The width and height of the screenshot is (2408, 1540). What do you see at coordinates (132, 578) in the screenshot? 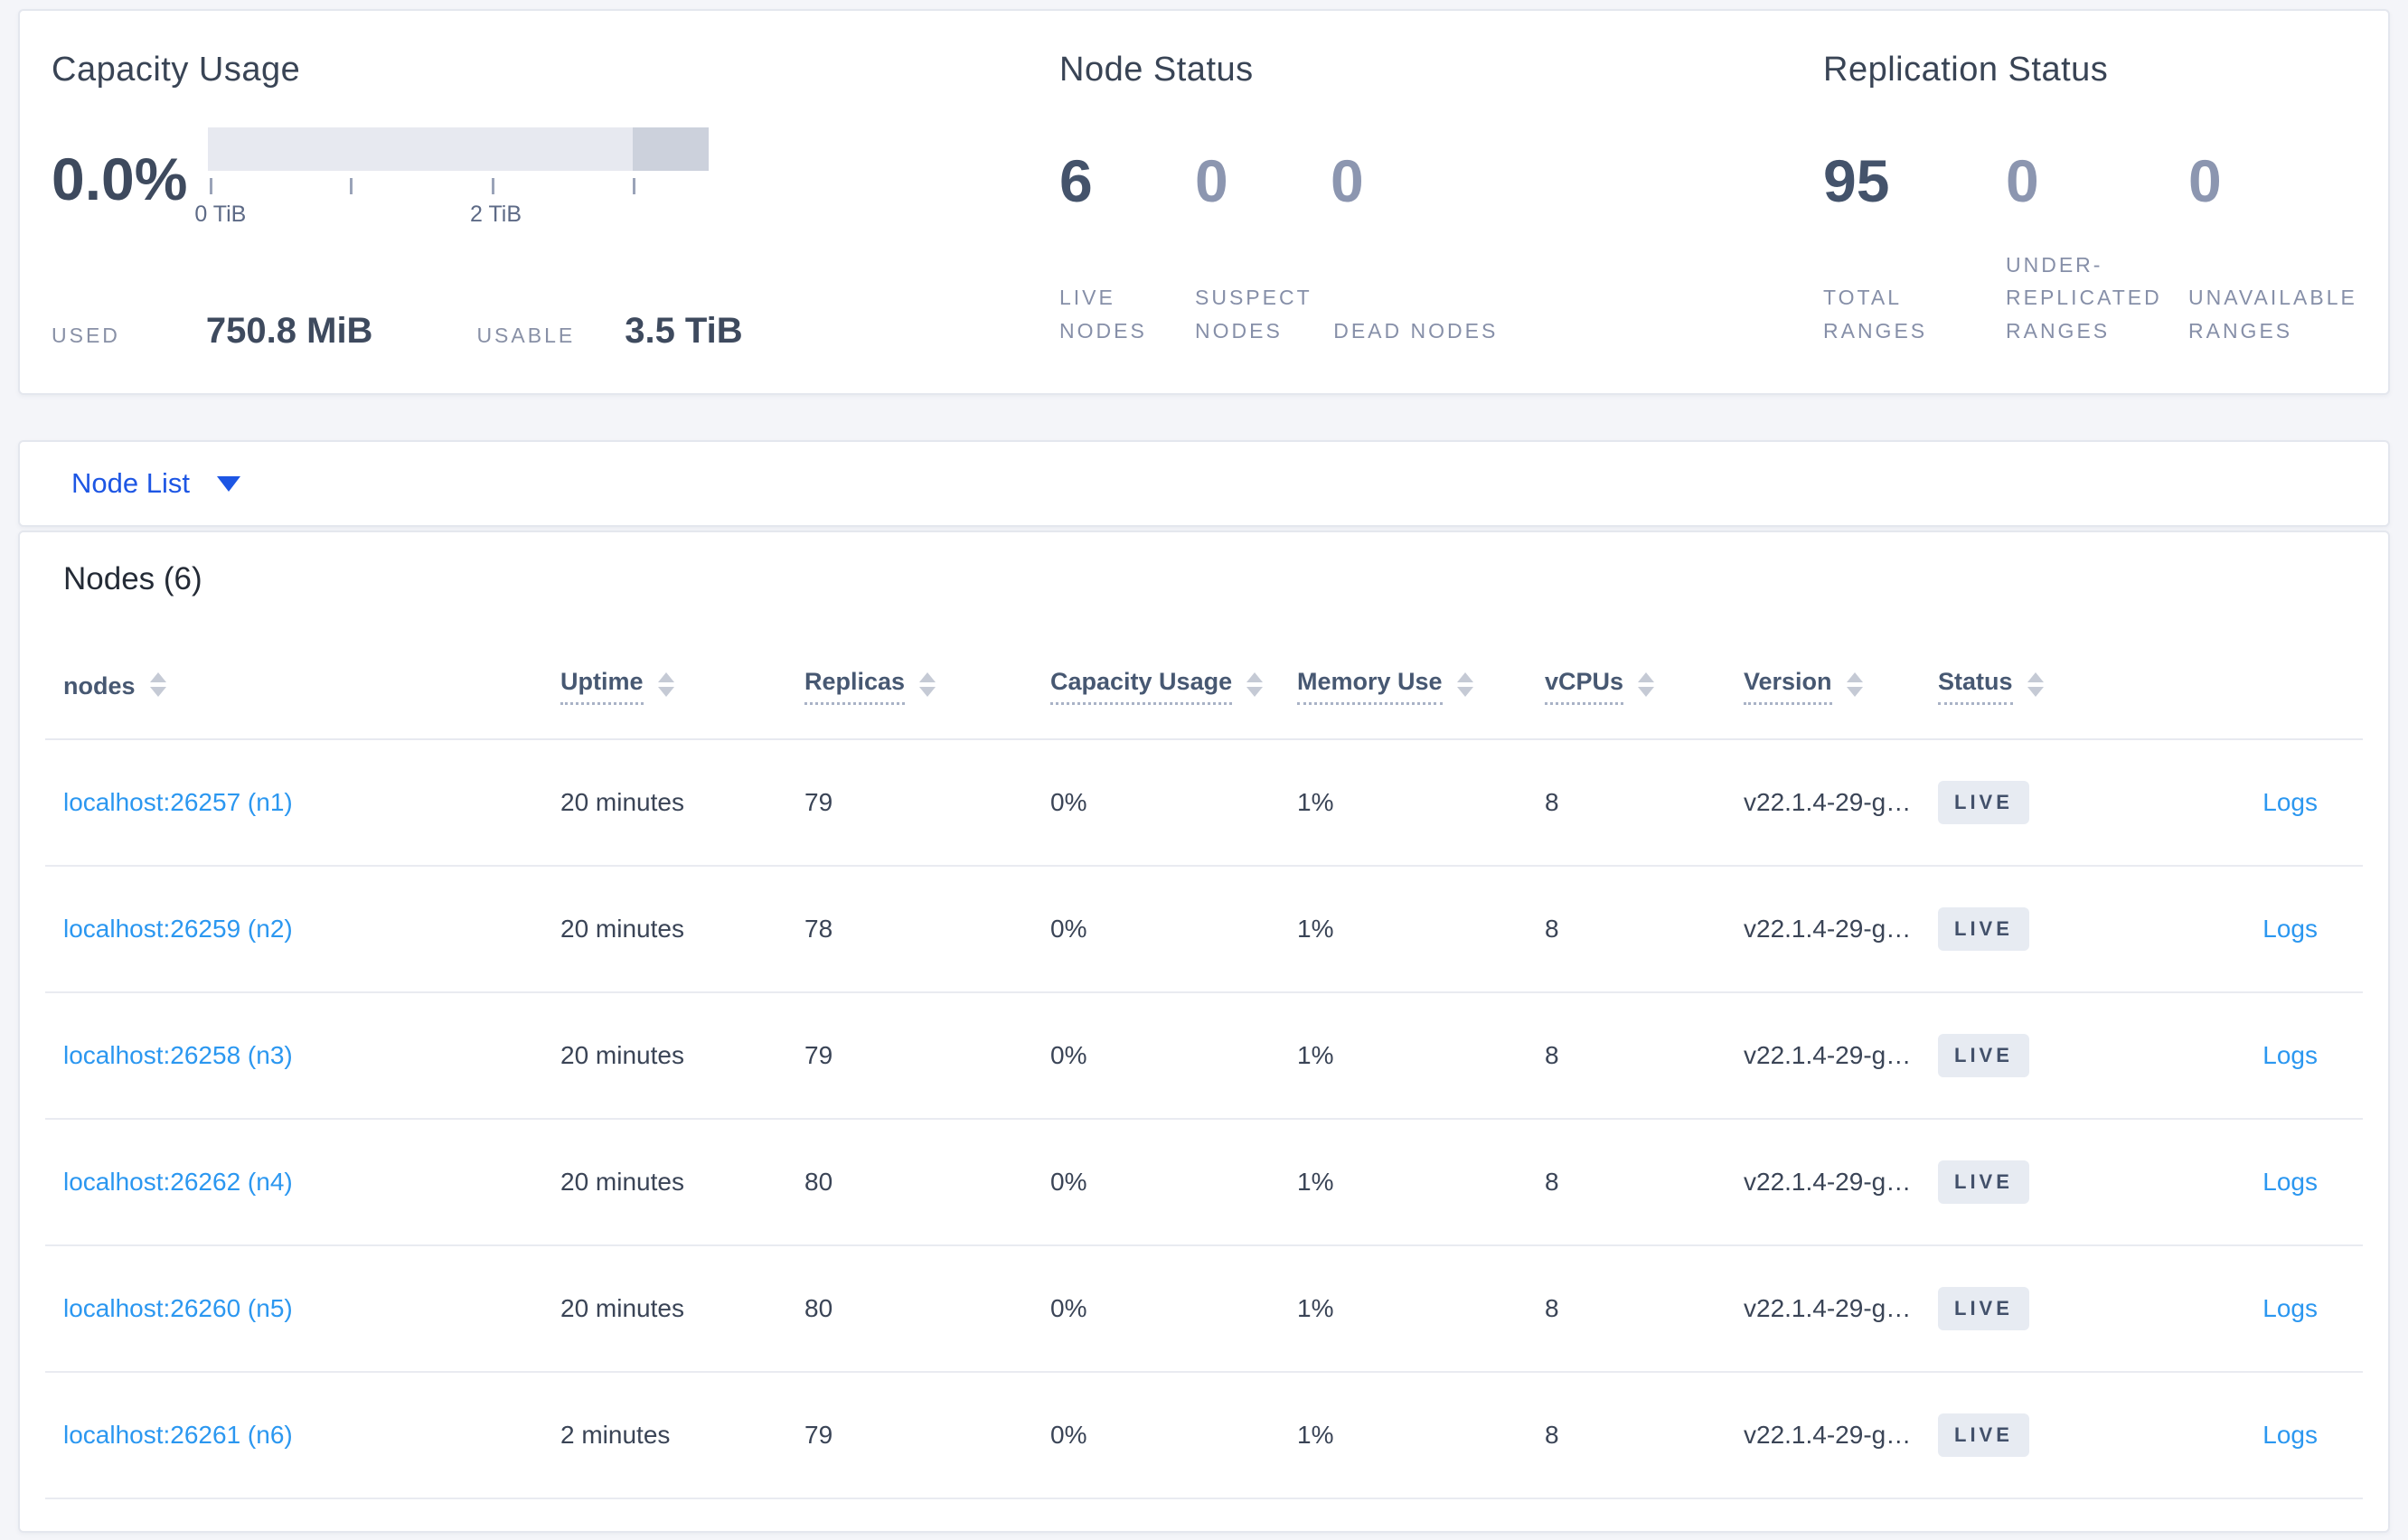
I see `nodes-section-title: Nodes (6)` at bounding box center [132, 578].